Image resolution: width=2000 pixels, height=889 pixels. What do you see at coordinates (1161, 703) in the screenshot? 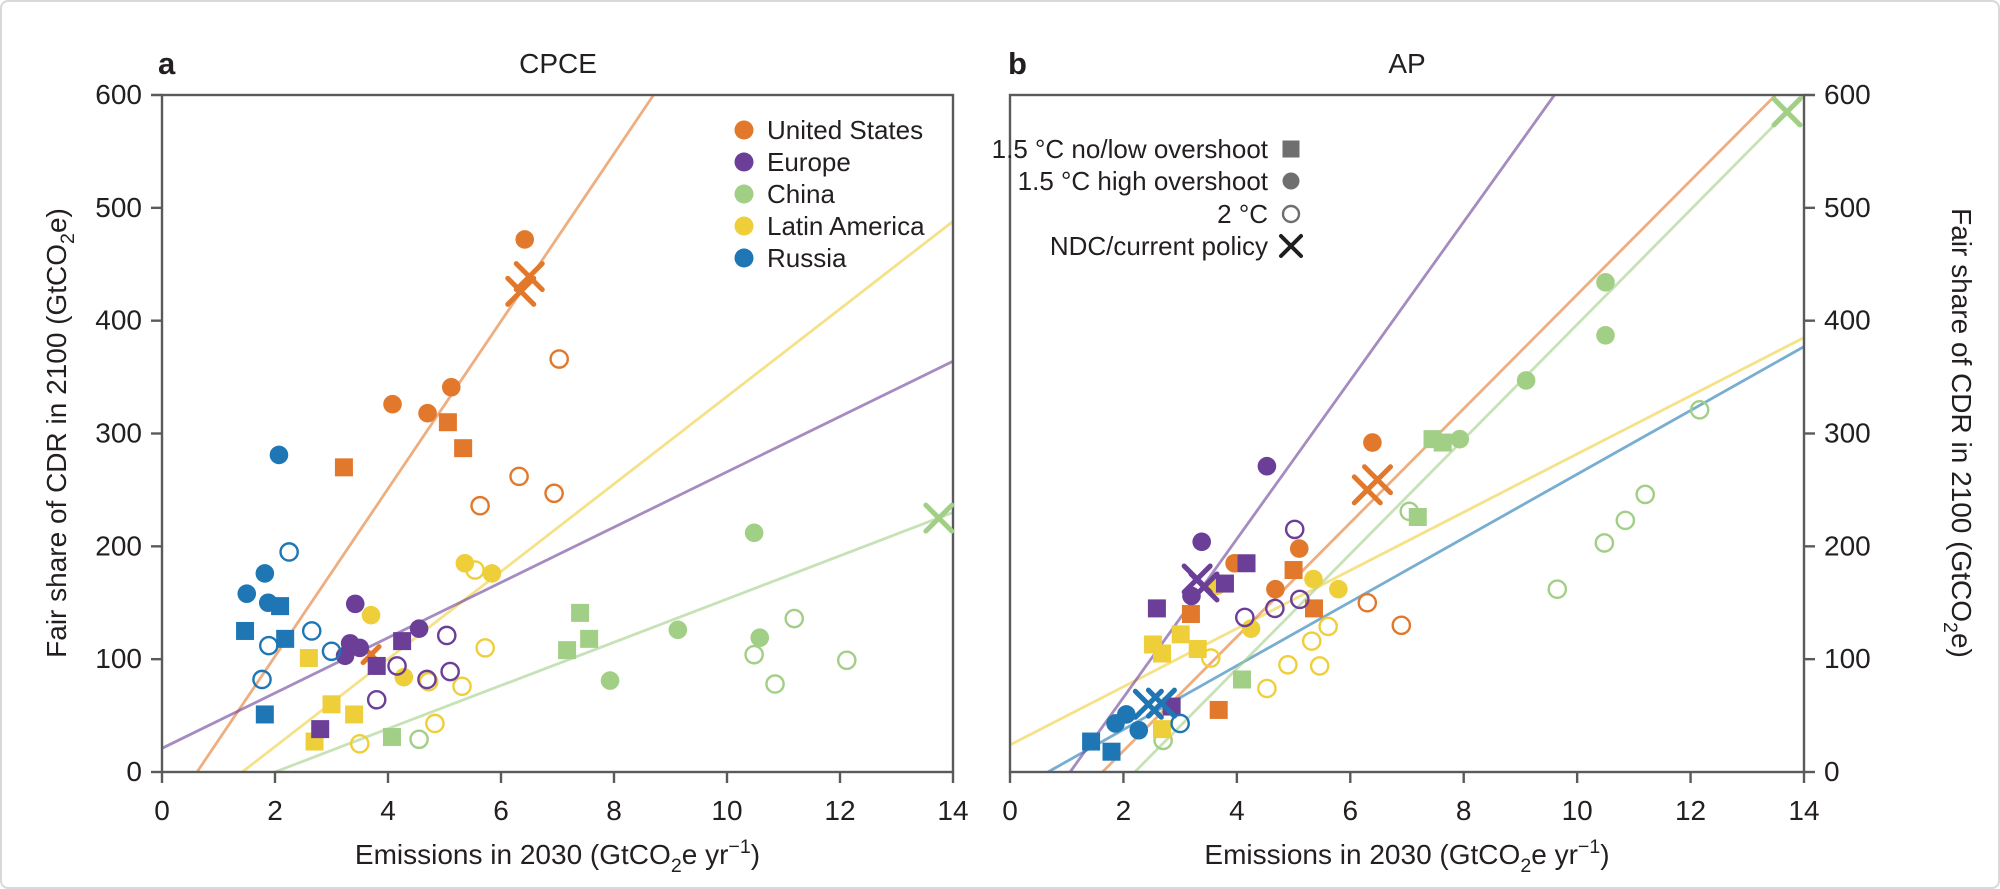
I see `point-x-russia` at bounding box center [1161, 703].